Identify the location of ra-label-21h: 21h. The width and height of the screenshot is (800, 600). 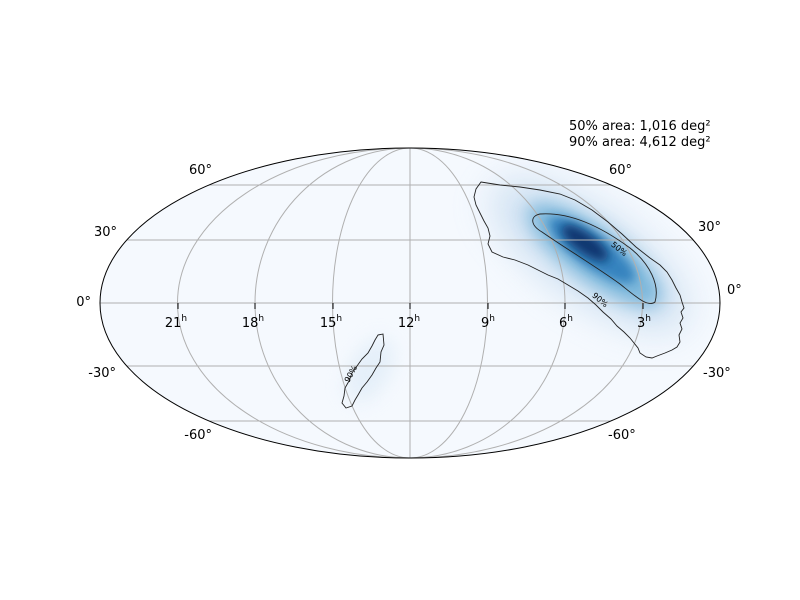
(176, 322).